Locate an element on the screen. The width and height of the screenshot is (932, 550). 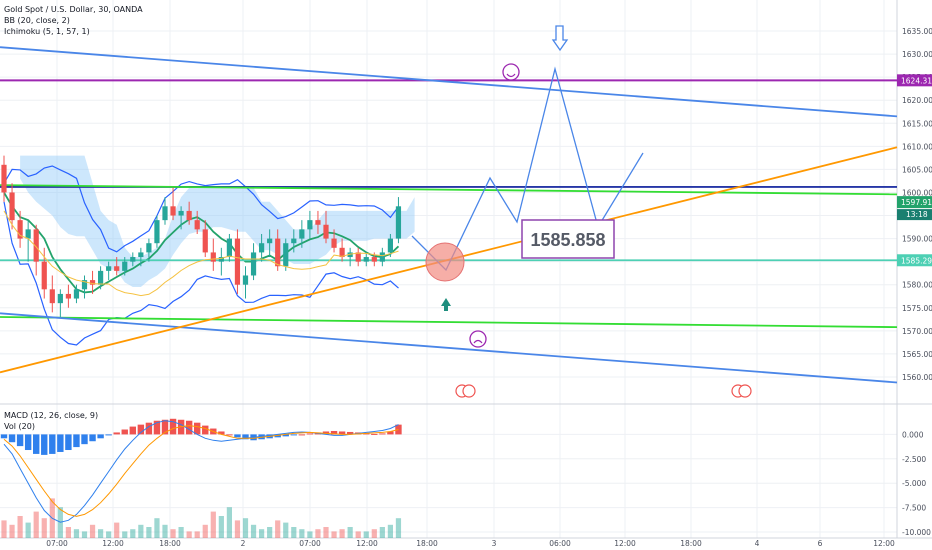
price-tag-label: 1624.316 is located at coordinates (916, 80).